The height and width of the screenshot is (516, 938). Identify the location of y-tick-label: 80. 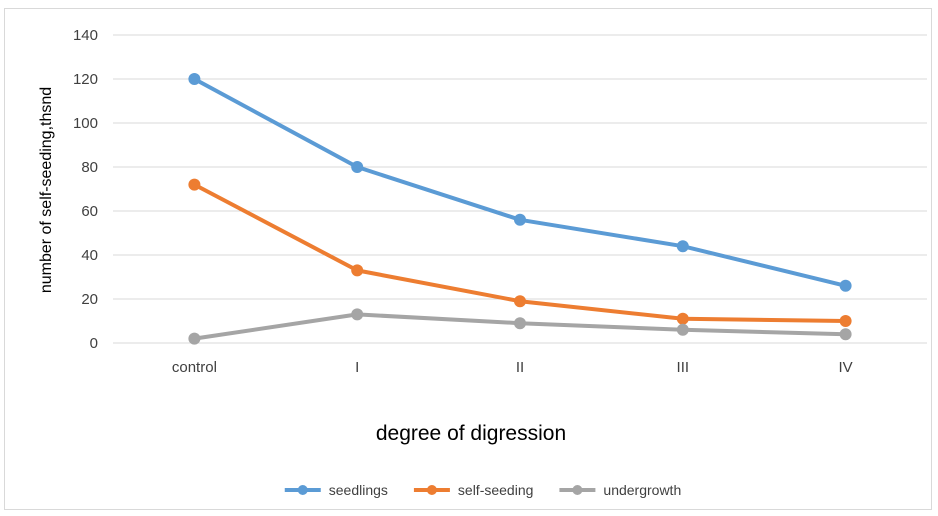
(89, 167).